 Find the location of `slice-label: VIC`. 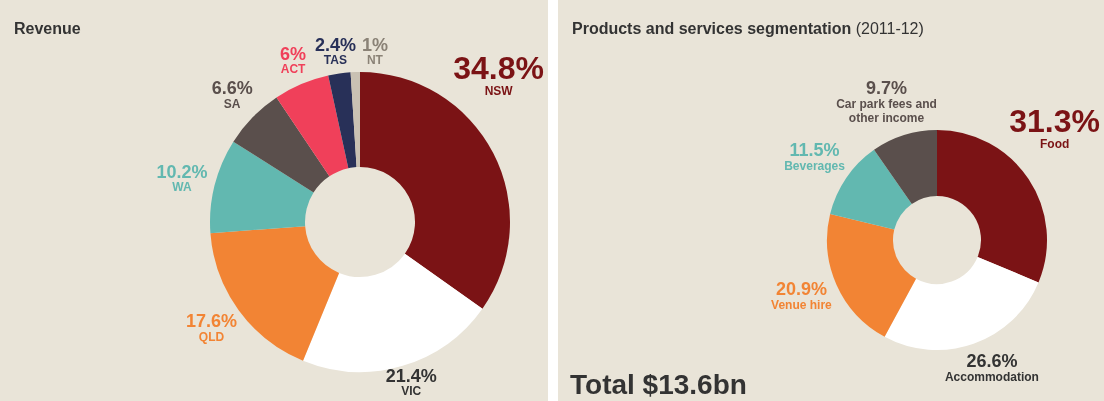

slice-label: VIC is located at coordinates (411, 391).